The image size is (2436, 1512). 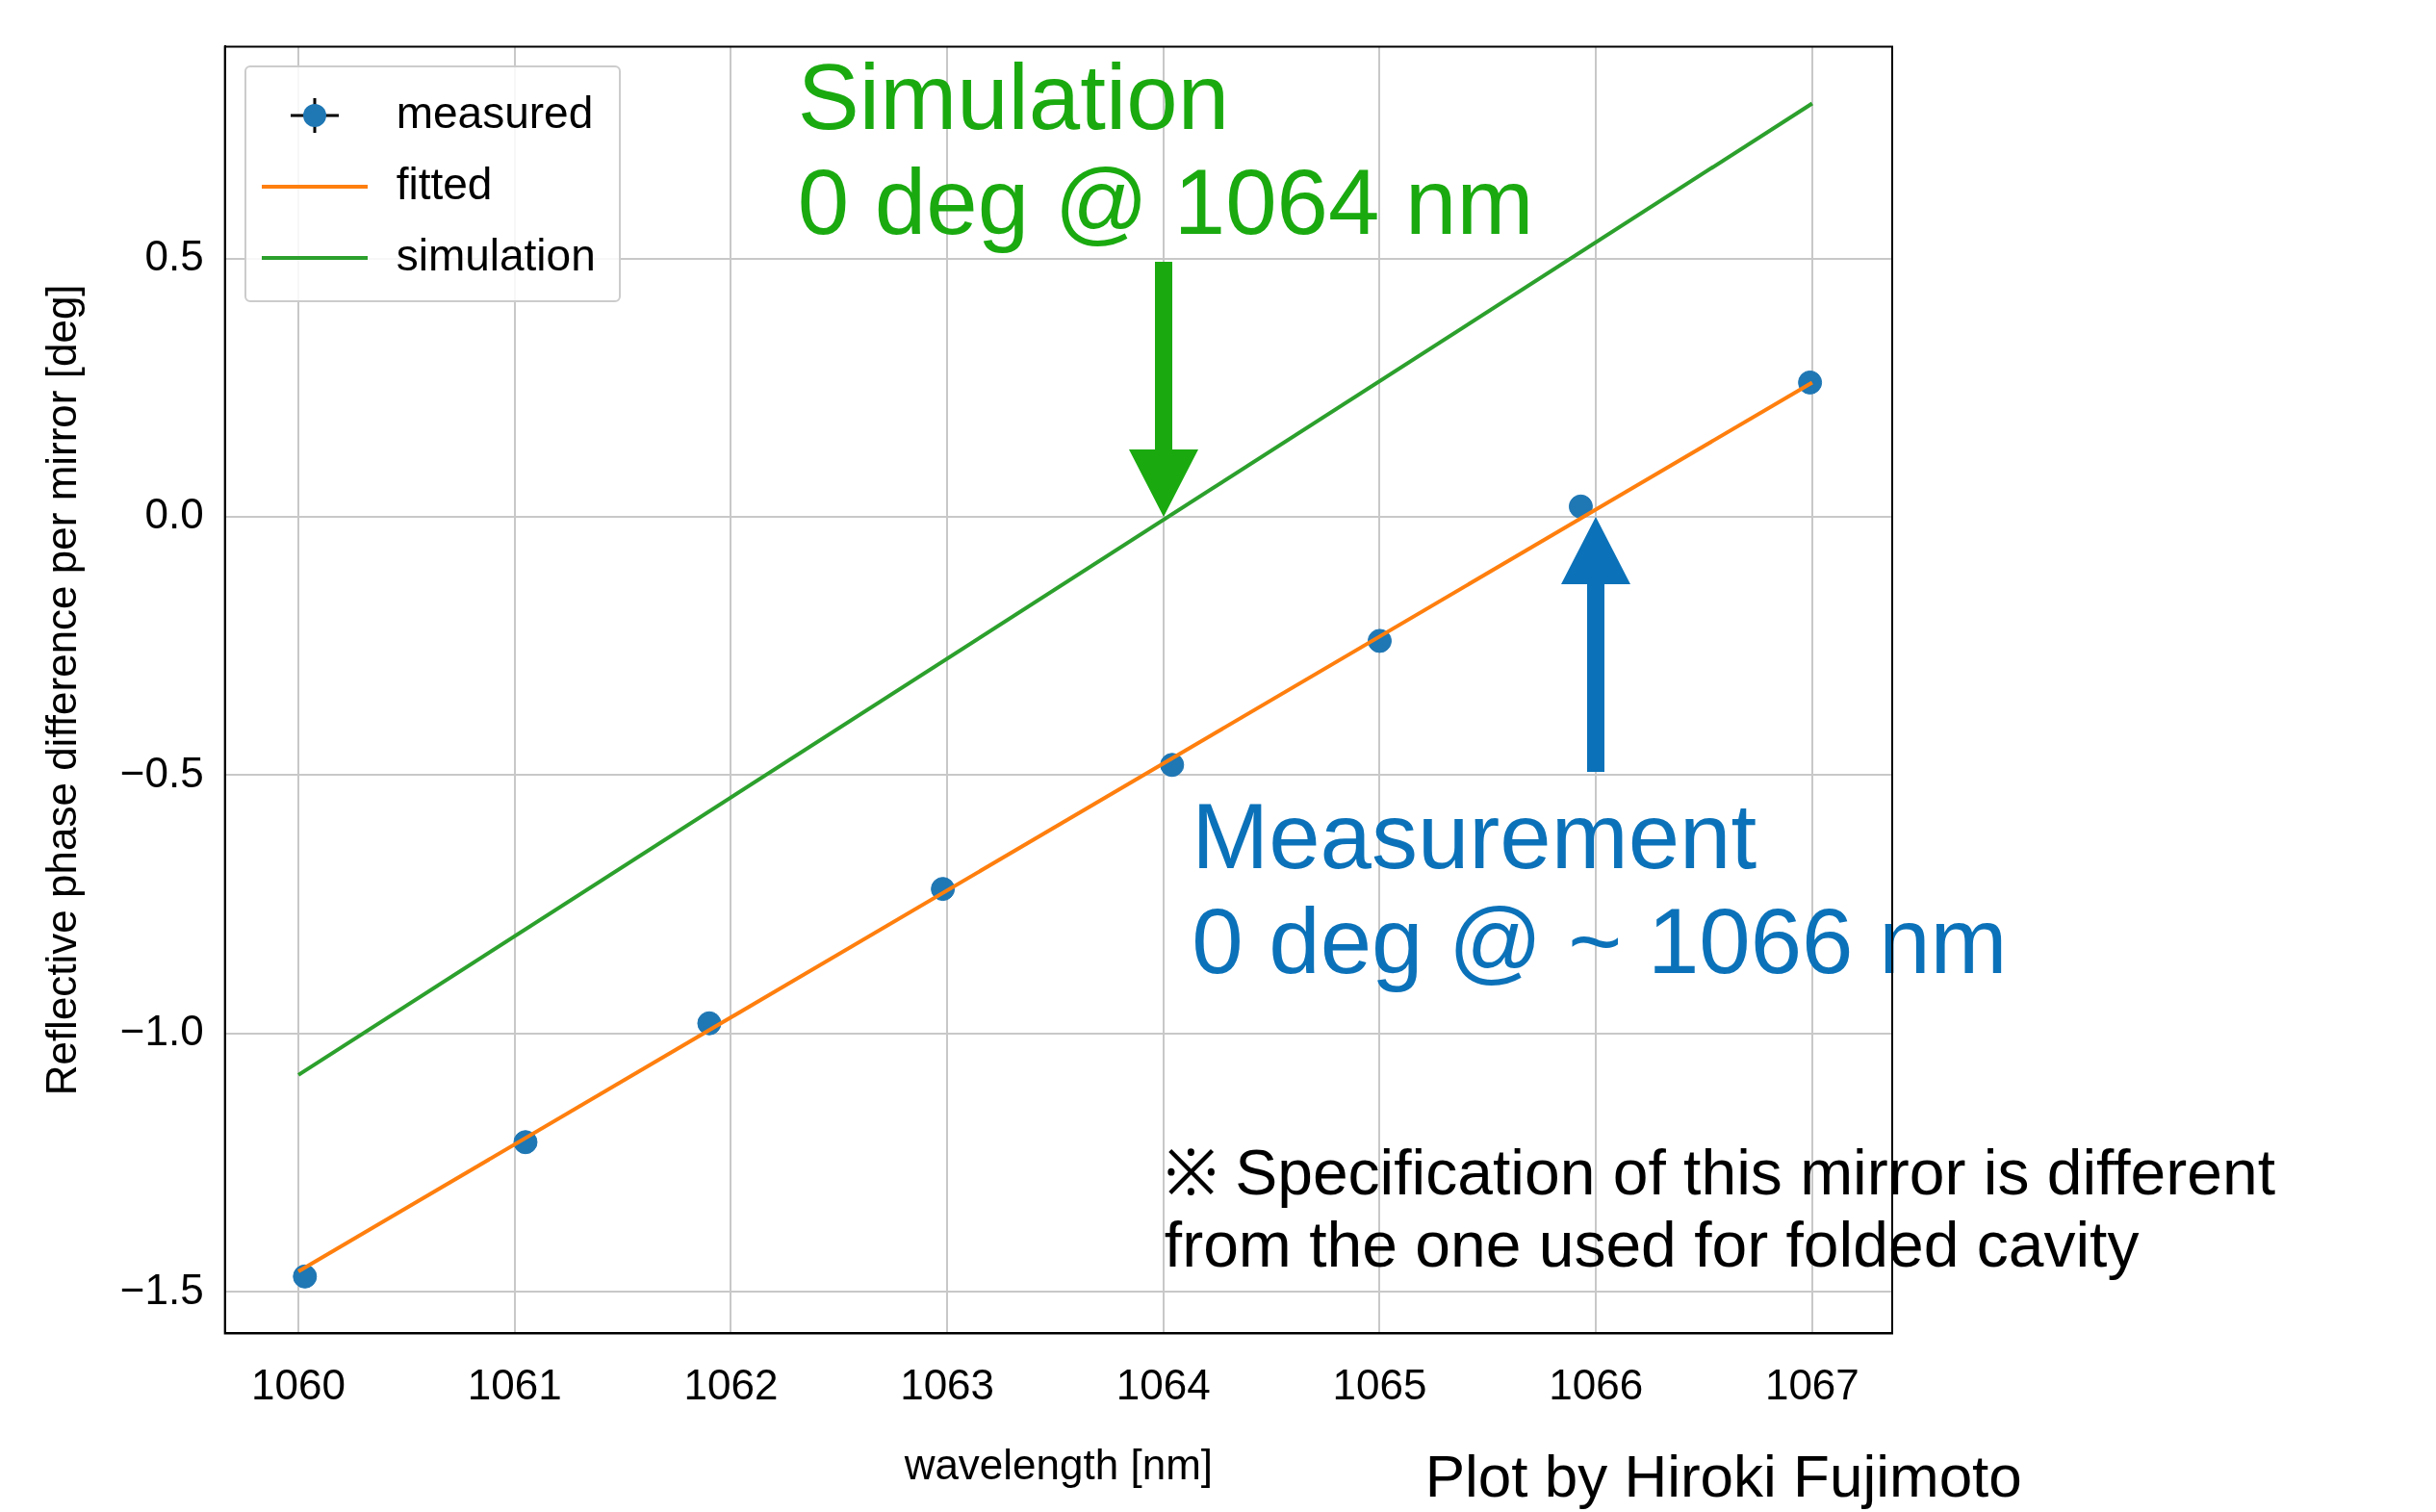 I want to click on x-tick-label: 1063, so click(x=948, y=1384).